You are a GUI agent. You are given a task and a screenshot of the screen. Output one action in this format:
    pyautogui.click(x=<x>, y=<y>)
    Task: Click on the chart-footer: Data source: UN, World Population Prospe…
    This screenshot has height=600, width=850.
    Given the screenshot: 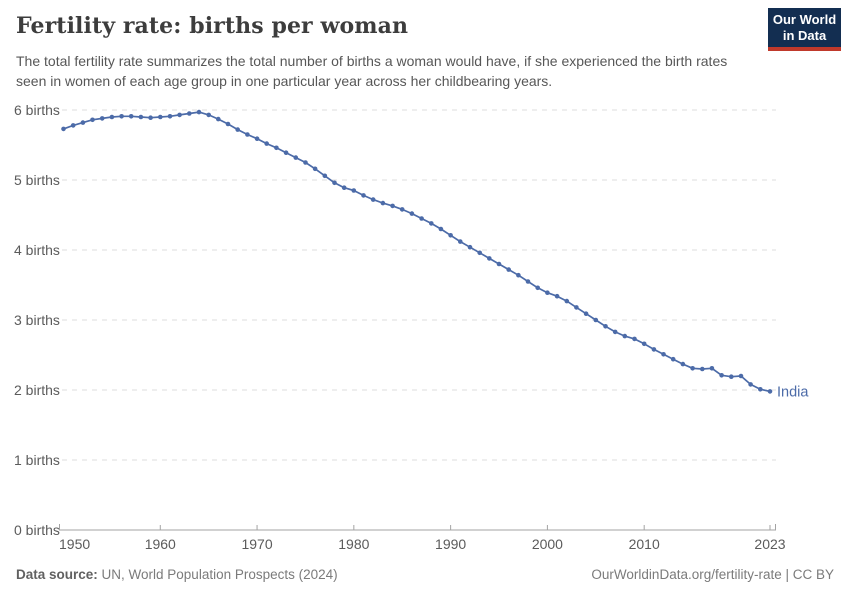 What is the action you would take?
    pyautogui.click(x=425, y=574)
    